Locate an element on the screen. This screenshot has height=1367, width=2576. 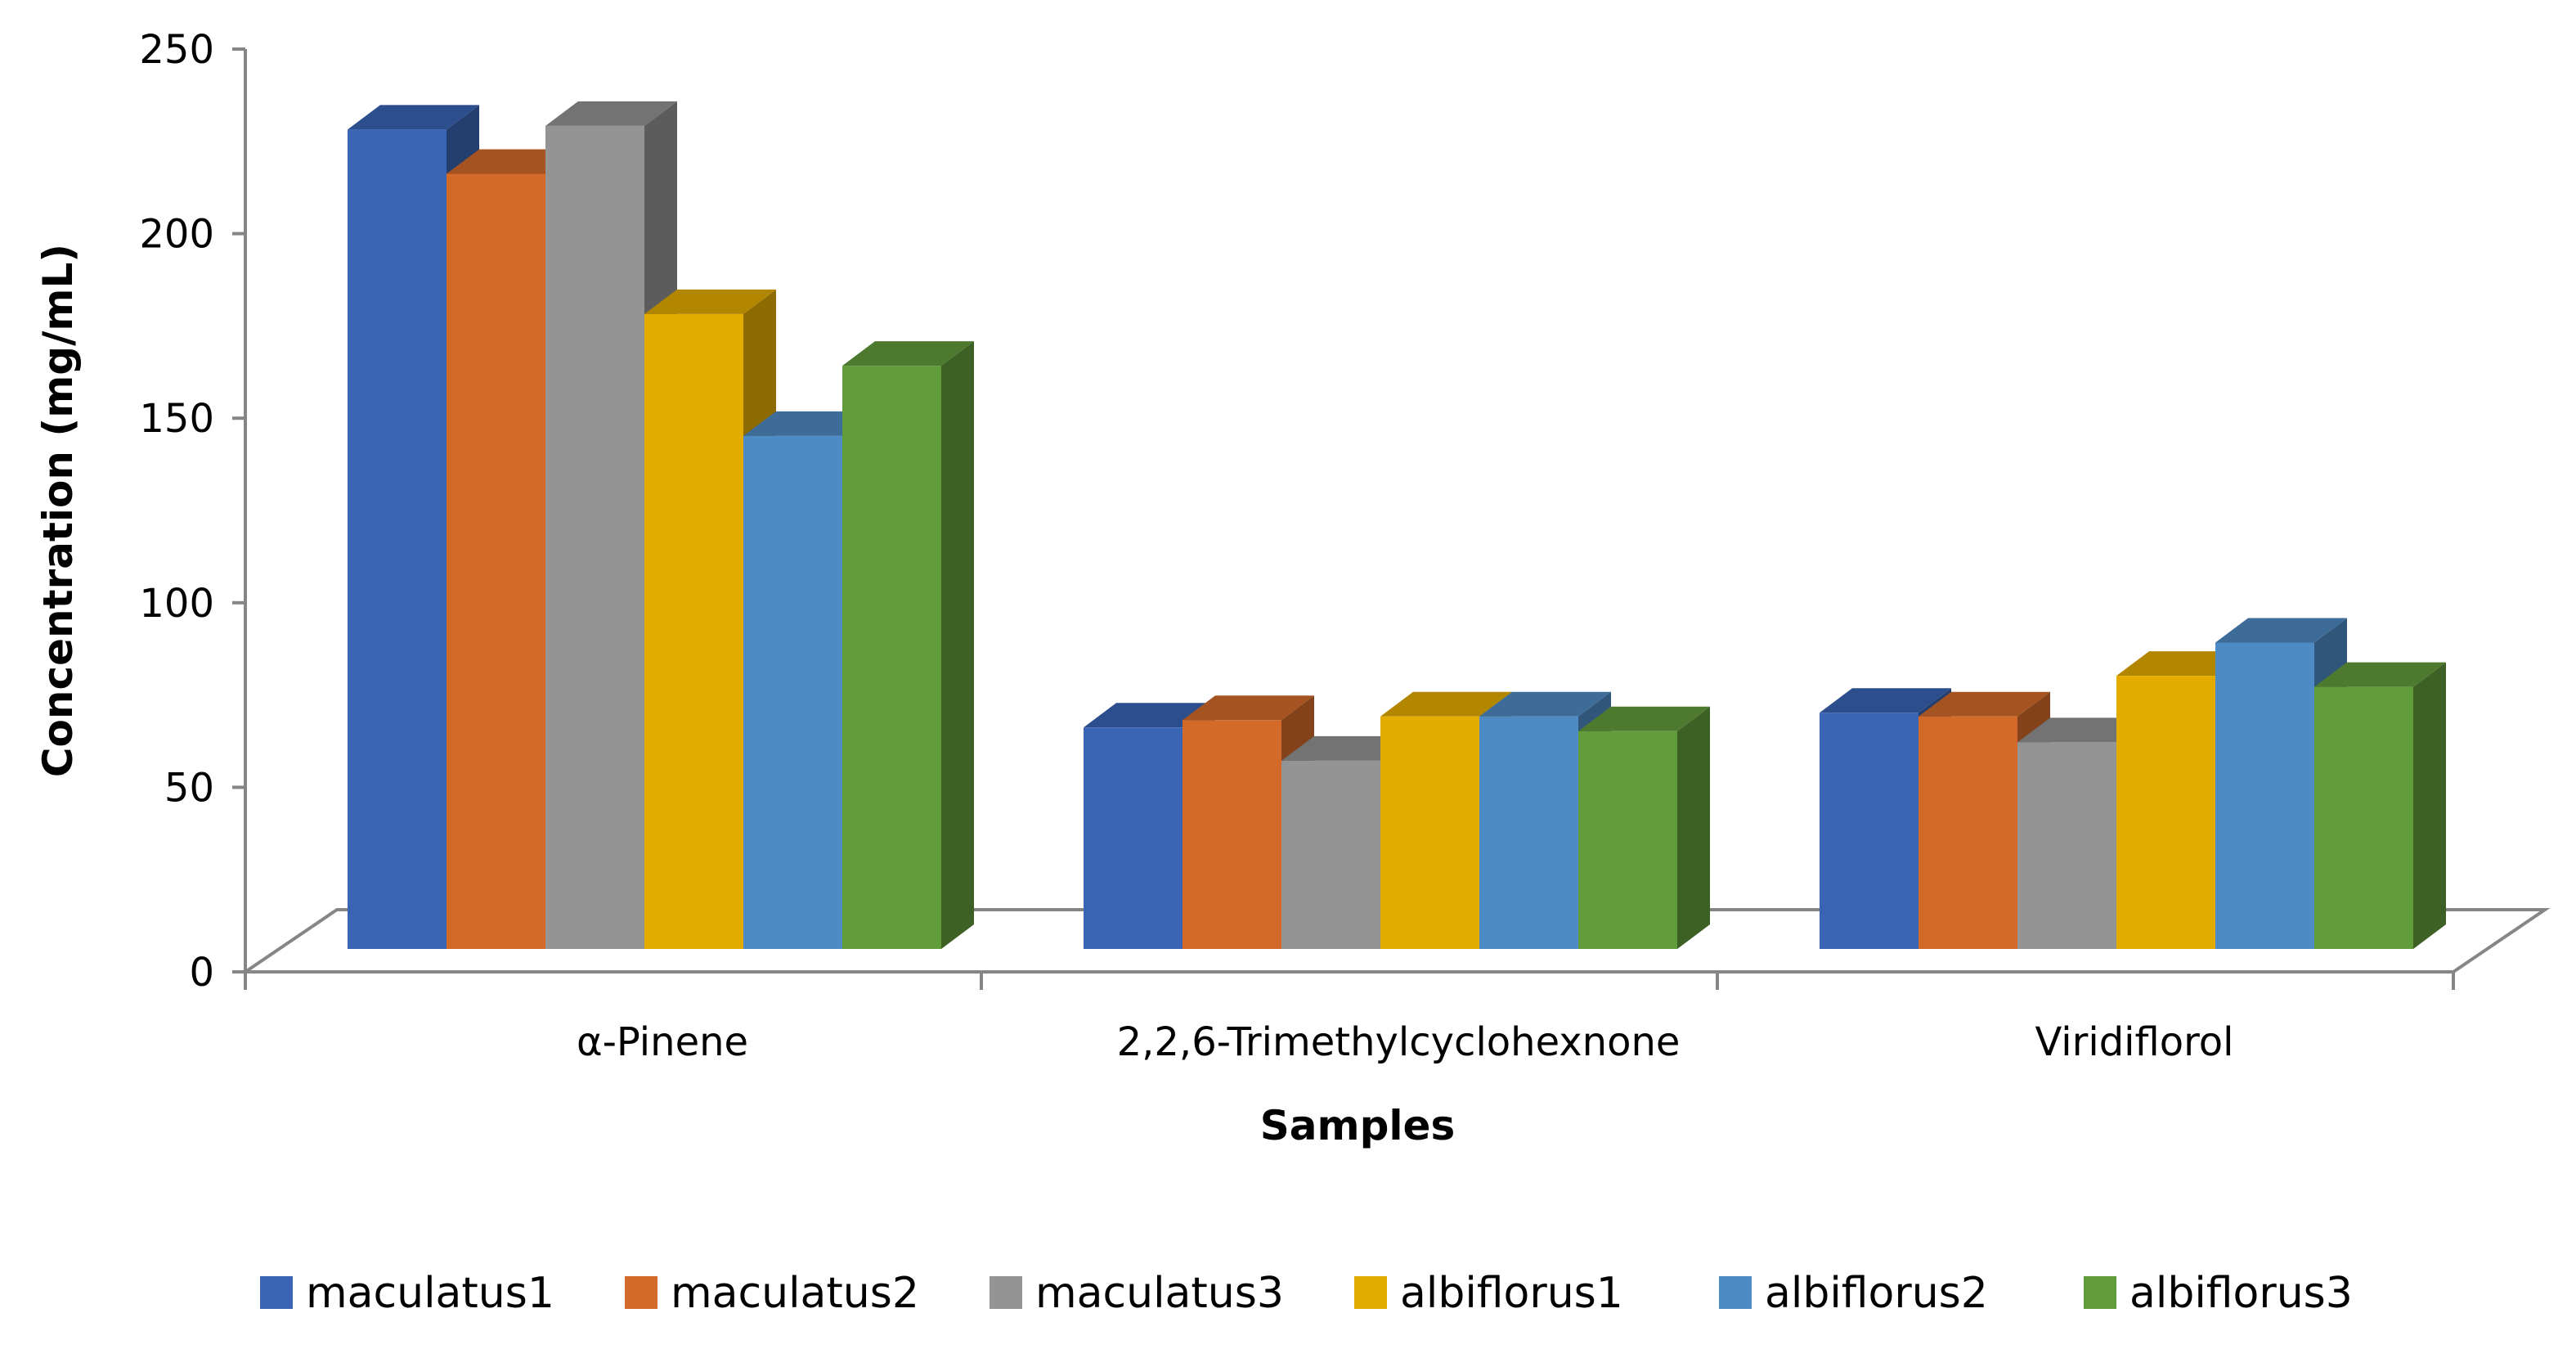
legend-item-label: maculatus2 is located at coordinates (795, 1293).